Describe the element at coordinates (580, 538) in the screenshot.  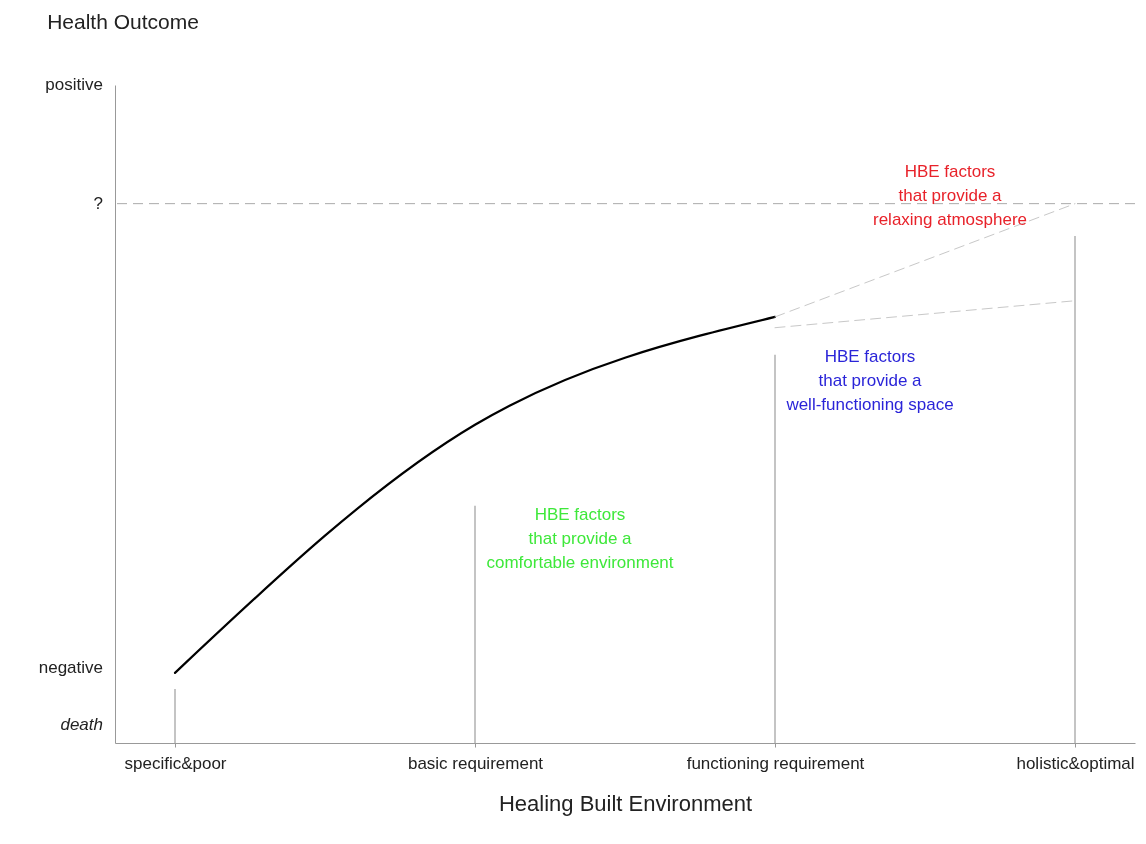
I see `annotation: HBE factors that provide a comfortable environment` at that location.